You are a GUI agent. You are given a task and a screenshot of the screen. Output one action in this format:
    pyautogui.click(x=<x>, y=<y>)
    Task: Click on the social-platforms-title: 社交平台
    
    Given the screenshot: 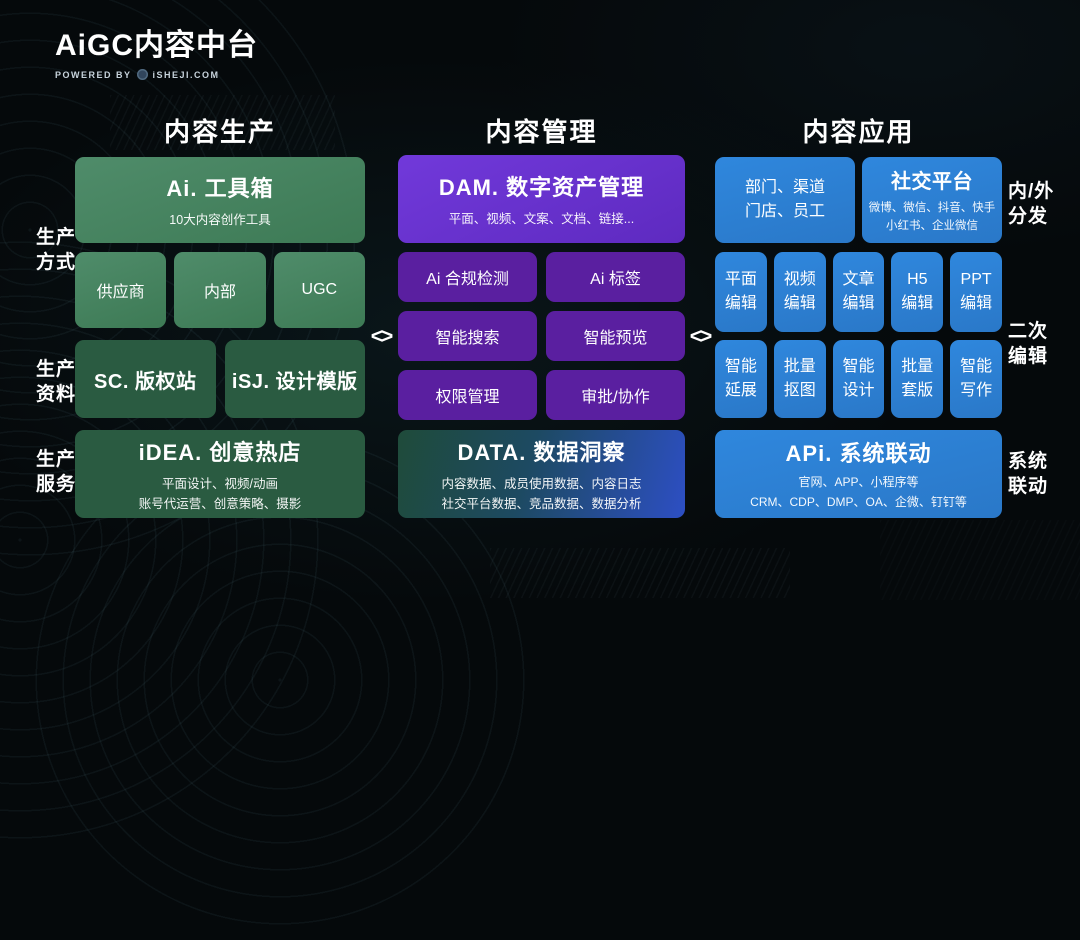 What is the action you would take?
    pyautogui.click(x=932, y=181)
    